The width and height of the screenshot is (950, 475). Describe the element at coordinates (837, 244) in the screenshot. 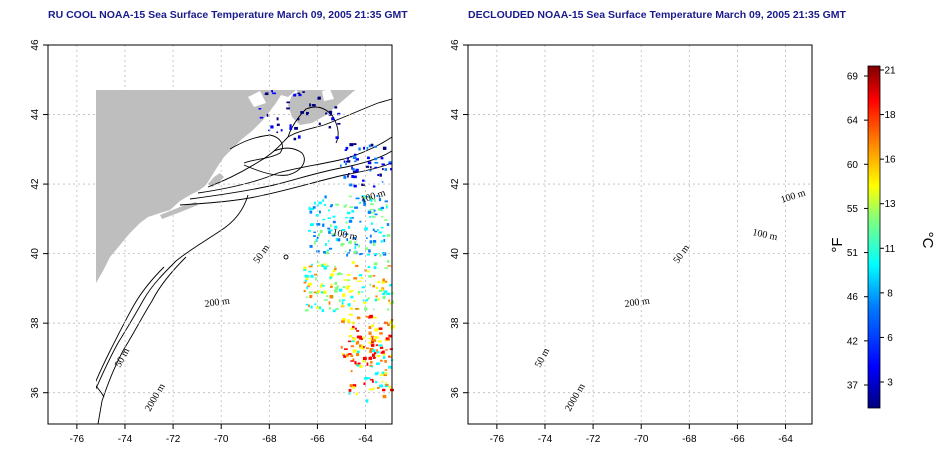

I see `fahrenheit-unit-label: °F` at that location.